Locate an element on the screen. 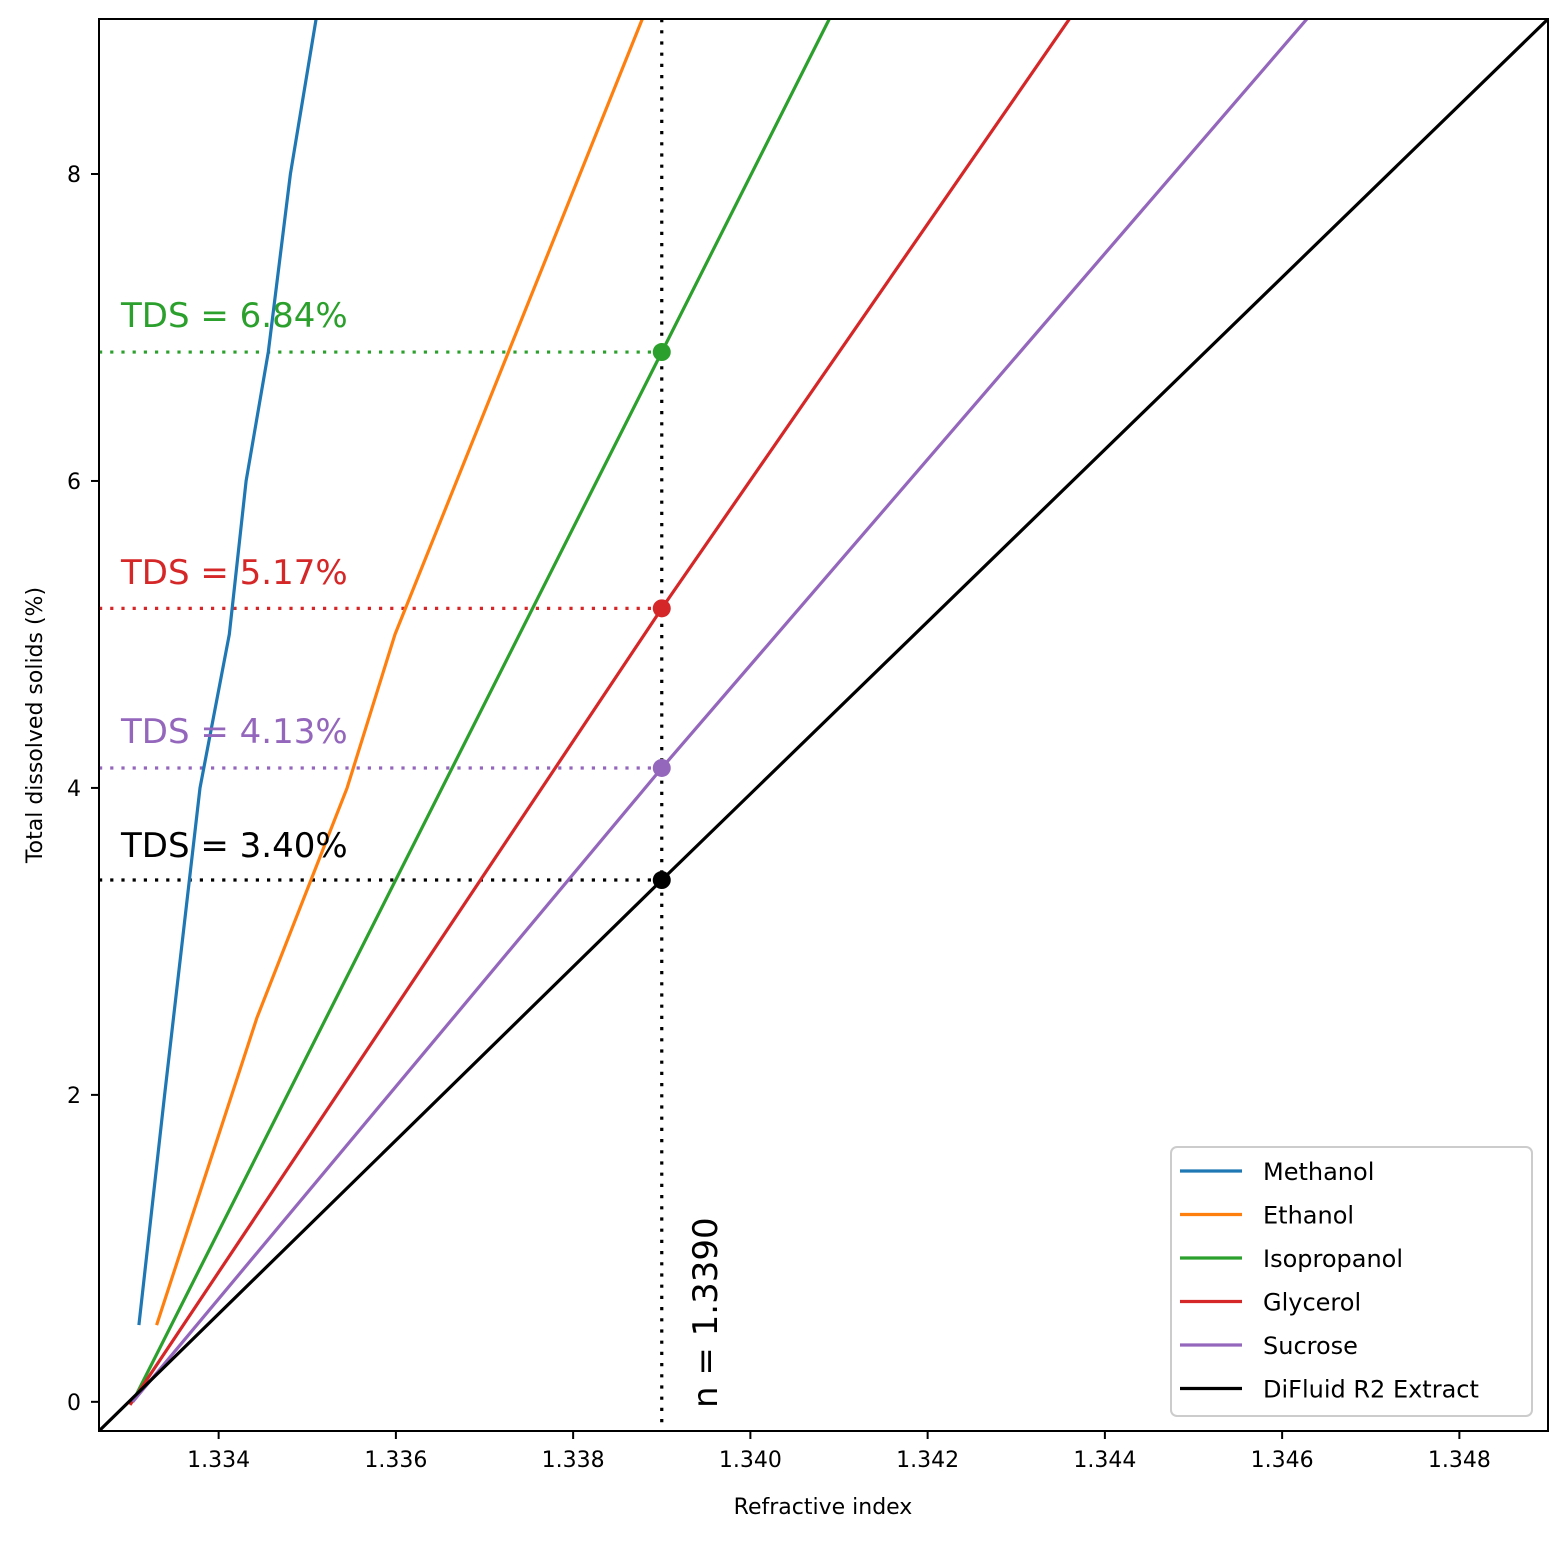 This screenshot has width=1568, height=1542. x-tick-label: 1.342 is located at coordinates (927, 1460).